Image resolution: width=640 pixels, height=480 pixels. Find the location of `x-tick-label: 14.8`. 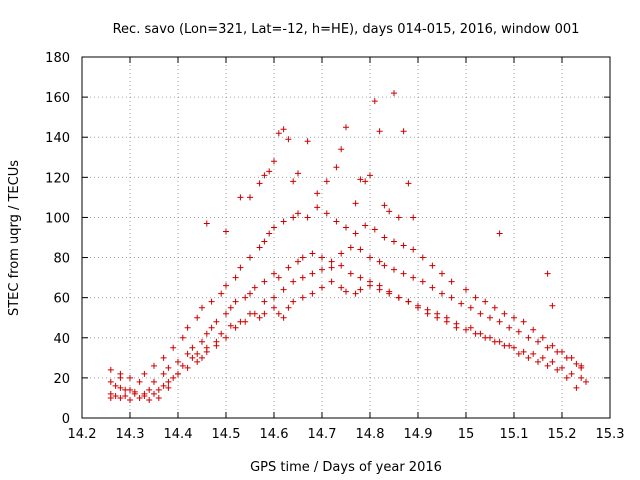

x-tick-label: 14.8 is located at coordinates (370, 434).